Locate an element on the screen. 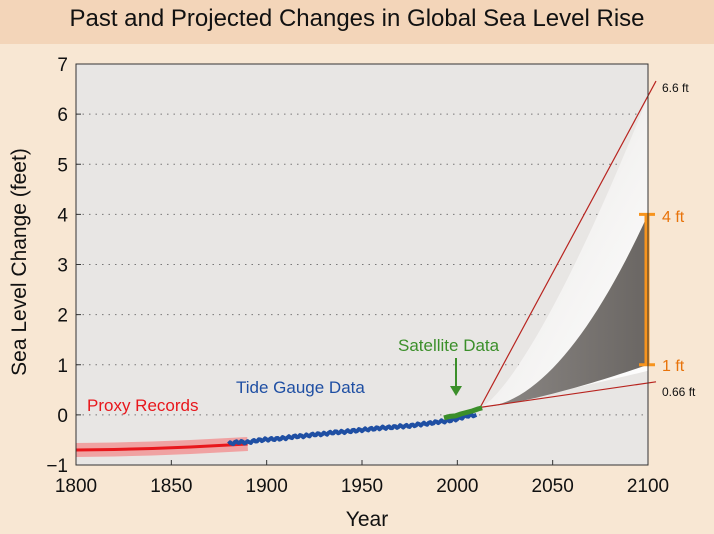  y-tick-label-4: 4 is located at coordinates (62, 215).